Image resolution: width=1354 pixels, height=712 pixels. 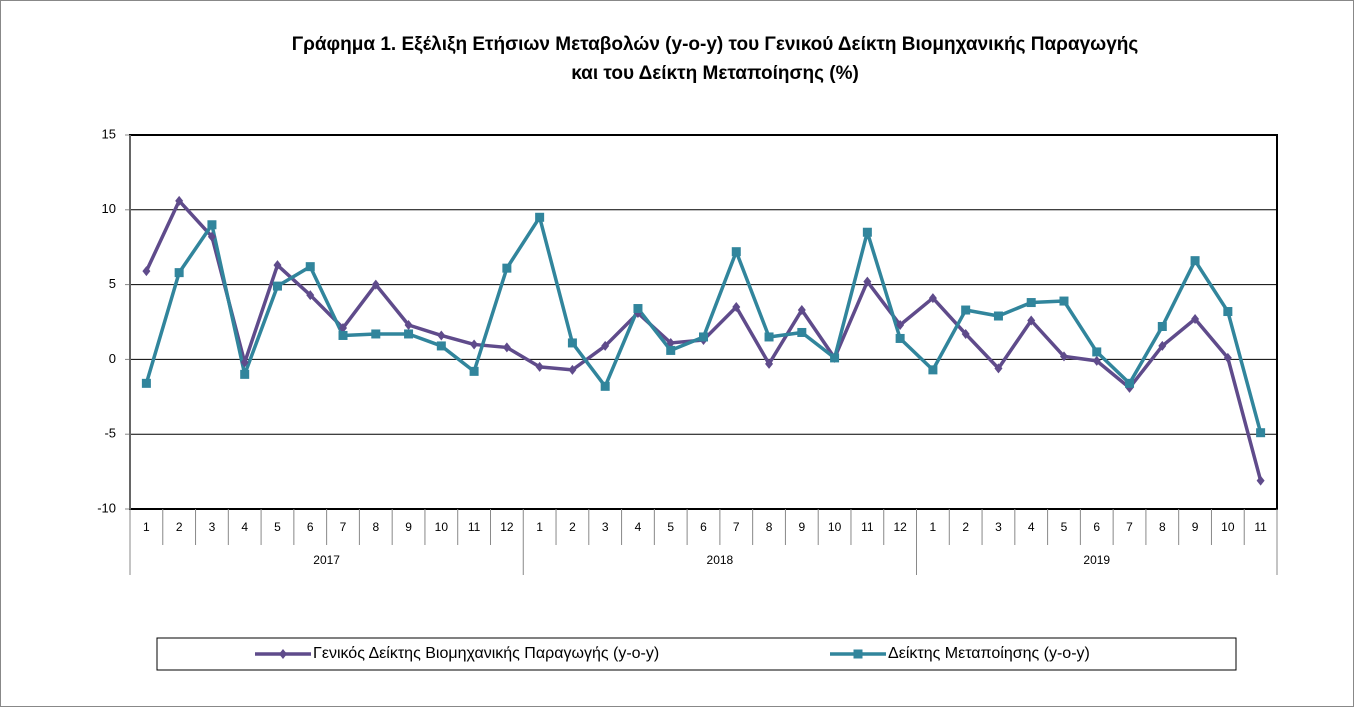 What do you see at coordinates (112, 358) in the screenshot?
I see `y-tick-label: 0` at bounding box center [112, 358].